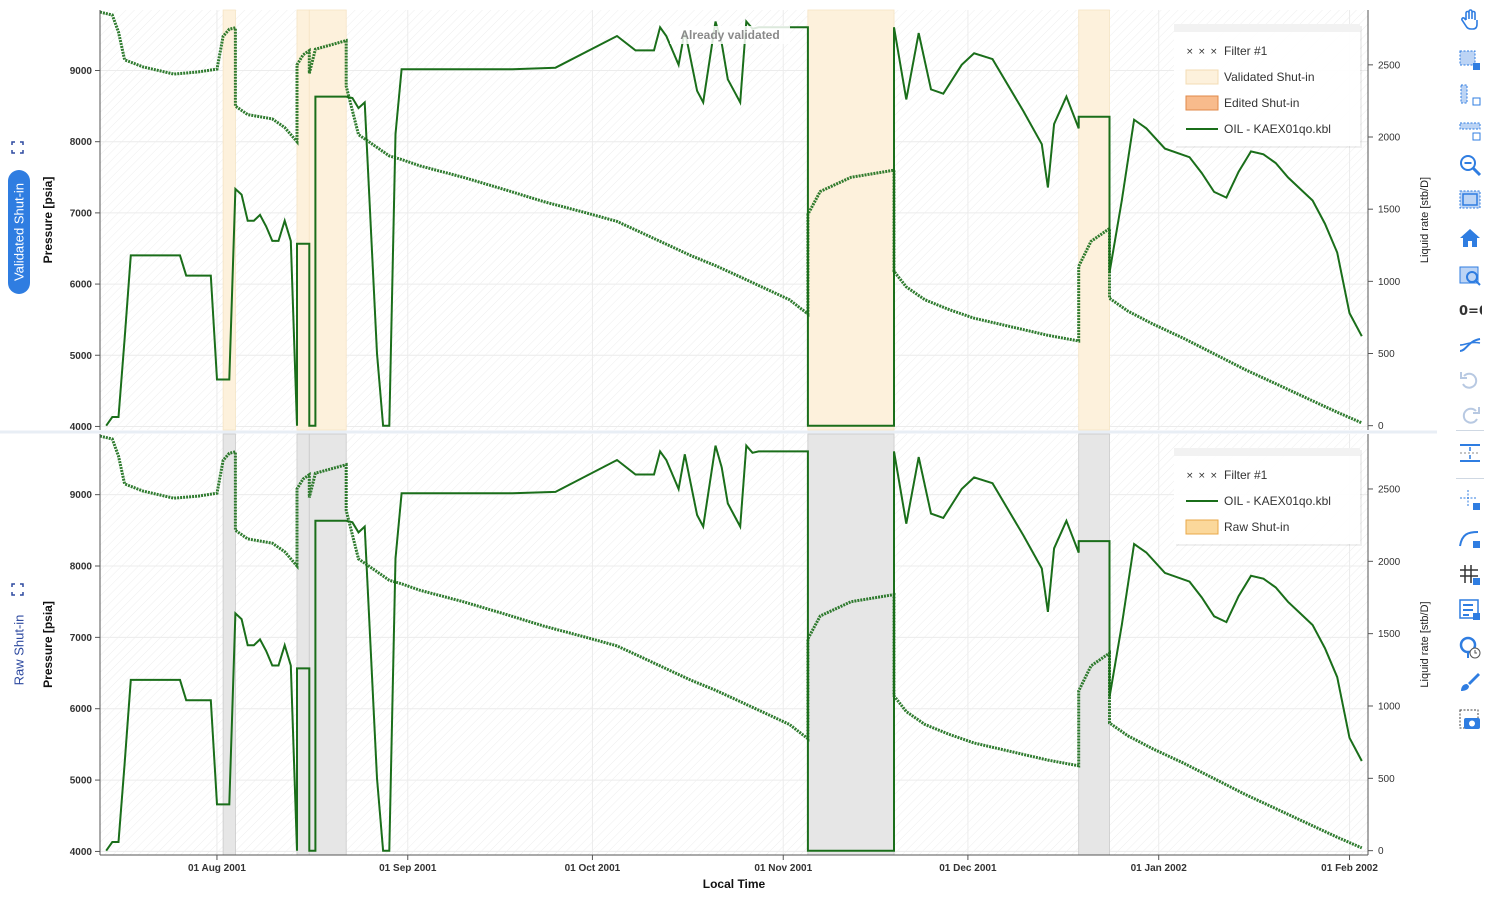 The width and height of the screenshot is (1487, 899). Describe the element at coordinates (408, 868) in the screenshot. I see `x-tick-label: 01 Sep 2001` at that location.